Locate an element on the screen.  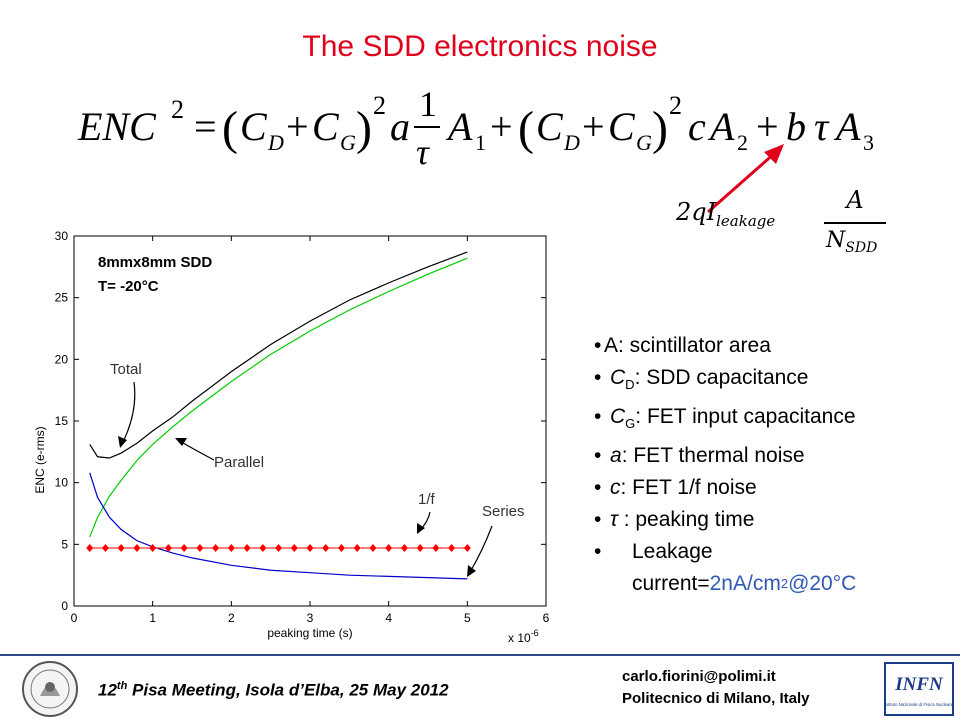
contact-affiliation: Politecnico di Milano, Italy is located at coordinates (716, 698).